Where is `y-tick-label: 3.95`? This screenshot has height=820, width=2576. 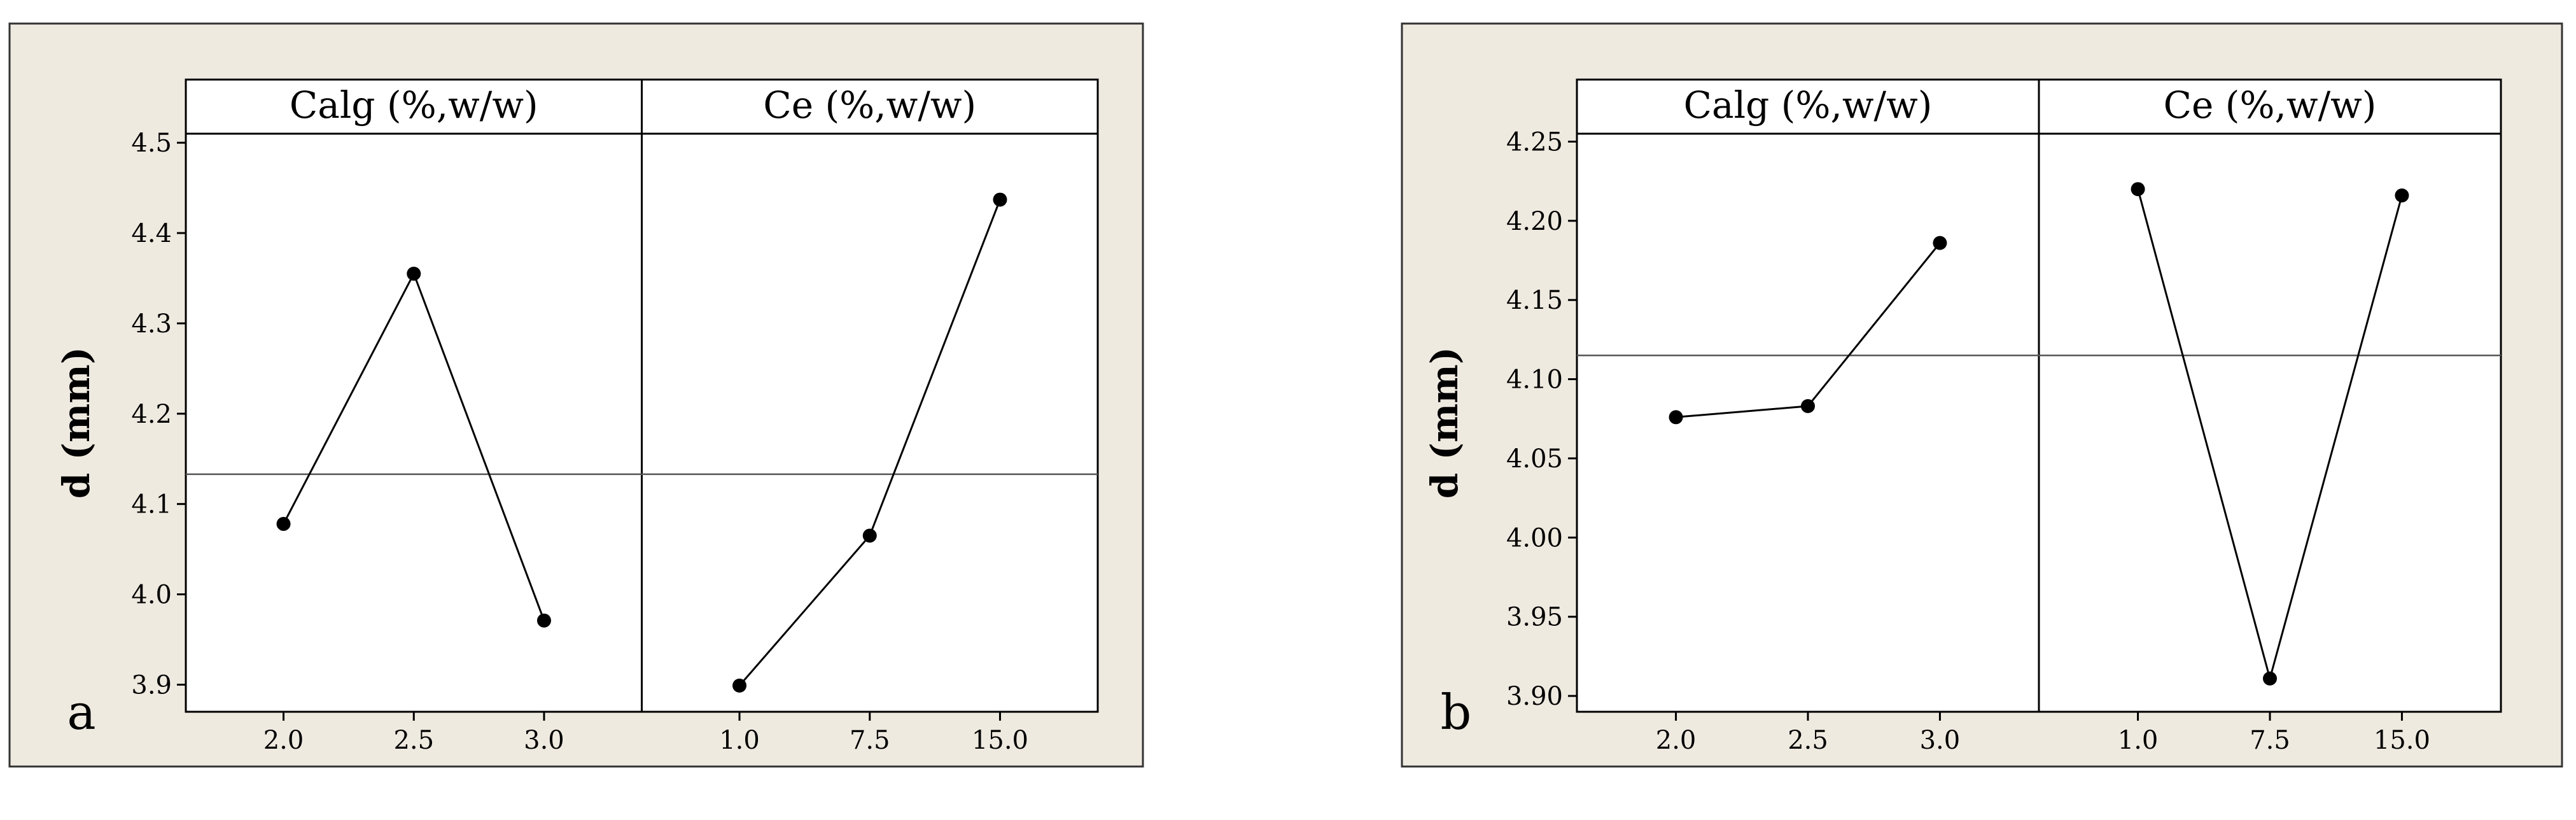 y-tick-label: 3.95 is located at coordinates (1534, 618).